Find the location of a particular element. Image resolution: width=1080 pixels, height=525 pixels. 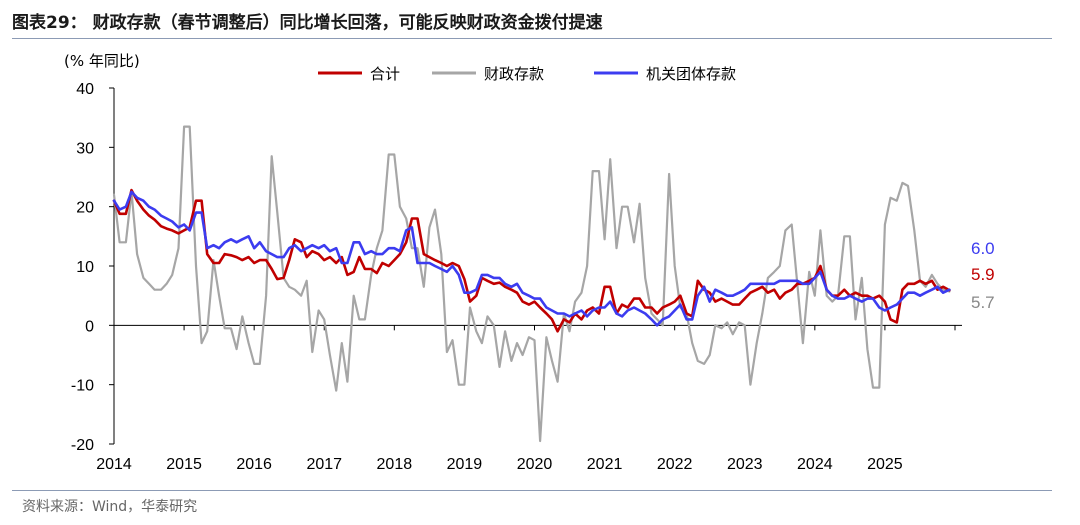

chart-title: 图表29： 财政存款（春节调整后）同比增长回落，可能反映财政资金拨付提速 is located at coordinates (307, 23).